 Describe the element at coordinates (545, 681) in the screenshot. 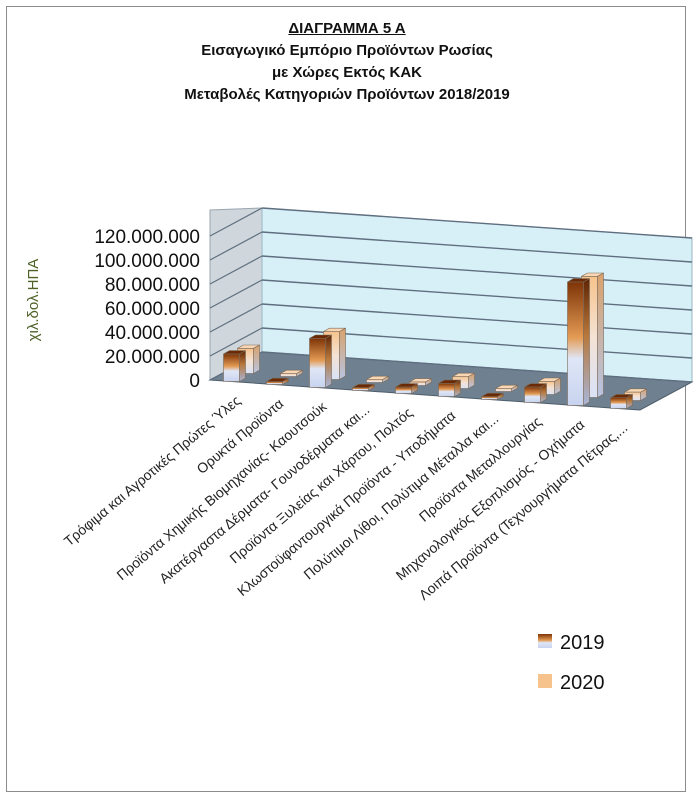

I see `legend-swatch-2020` at that location.